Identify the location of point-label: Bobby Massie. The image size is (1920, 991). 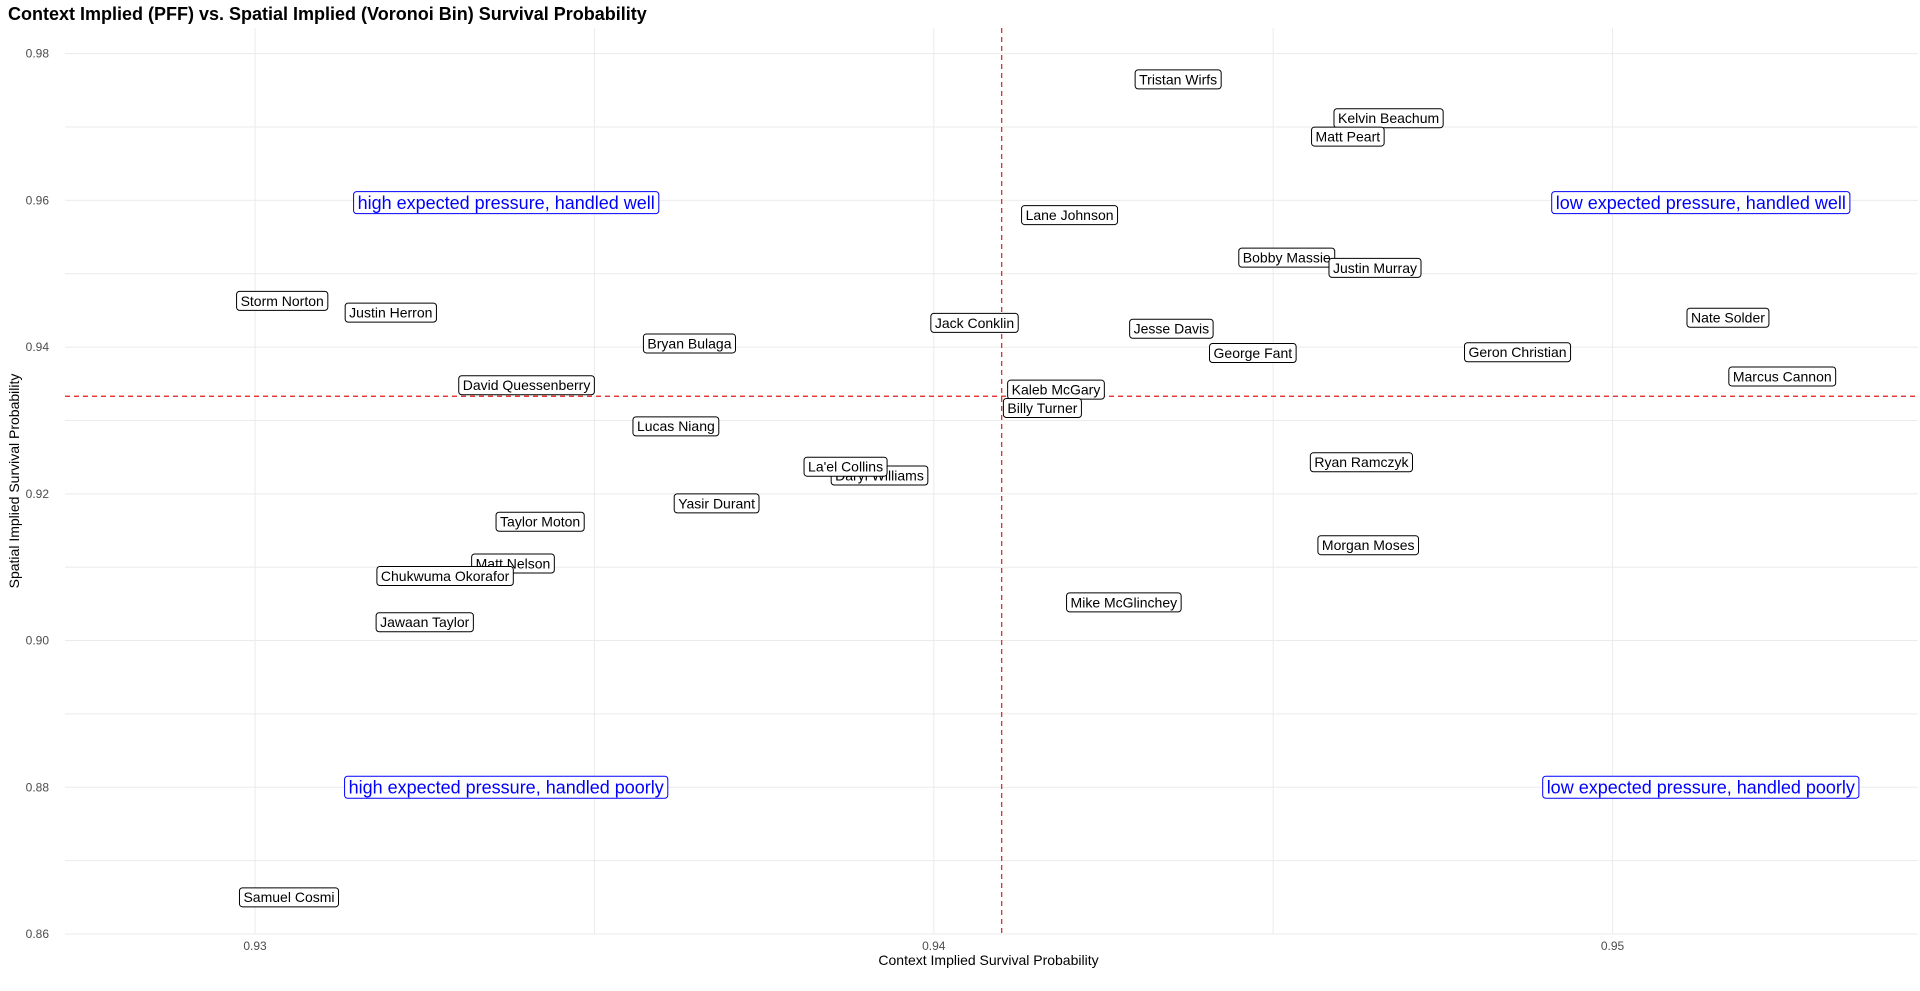
(1287, 257).